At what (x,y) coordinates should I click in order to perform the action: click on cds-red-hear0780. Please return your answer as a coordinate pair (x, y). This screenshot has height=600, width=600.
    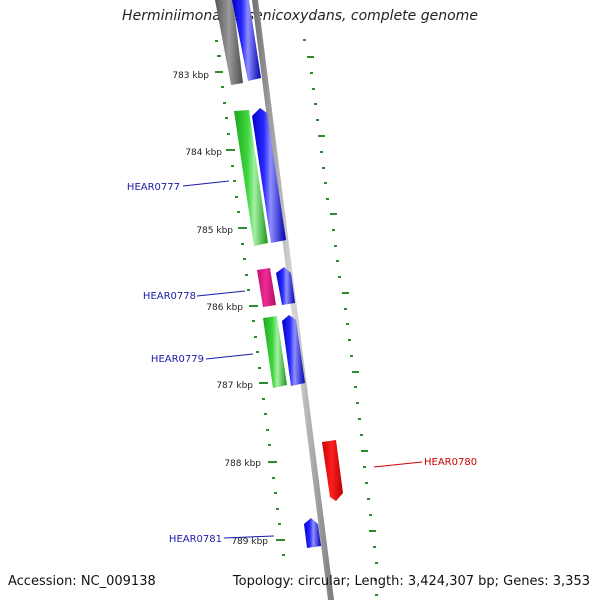
    Looking at the image, I should click on (332, 470).